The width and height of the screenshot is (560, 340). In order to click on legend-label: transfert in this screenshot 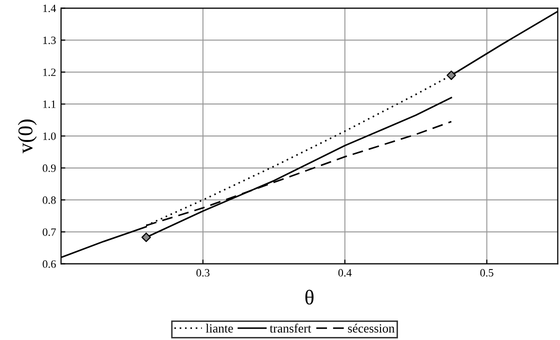, I will do `click(291, 328)`.